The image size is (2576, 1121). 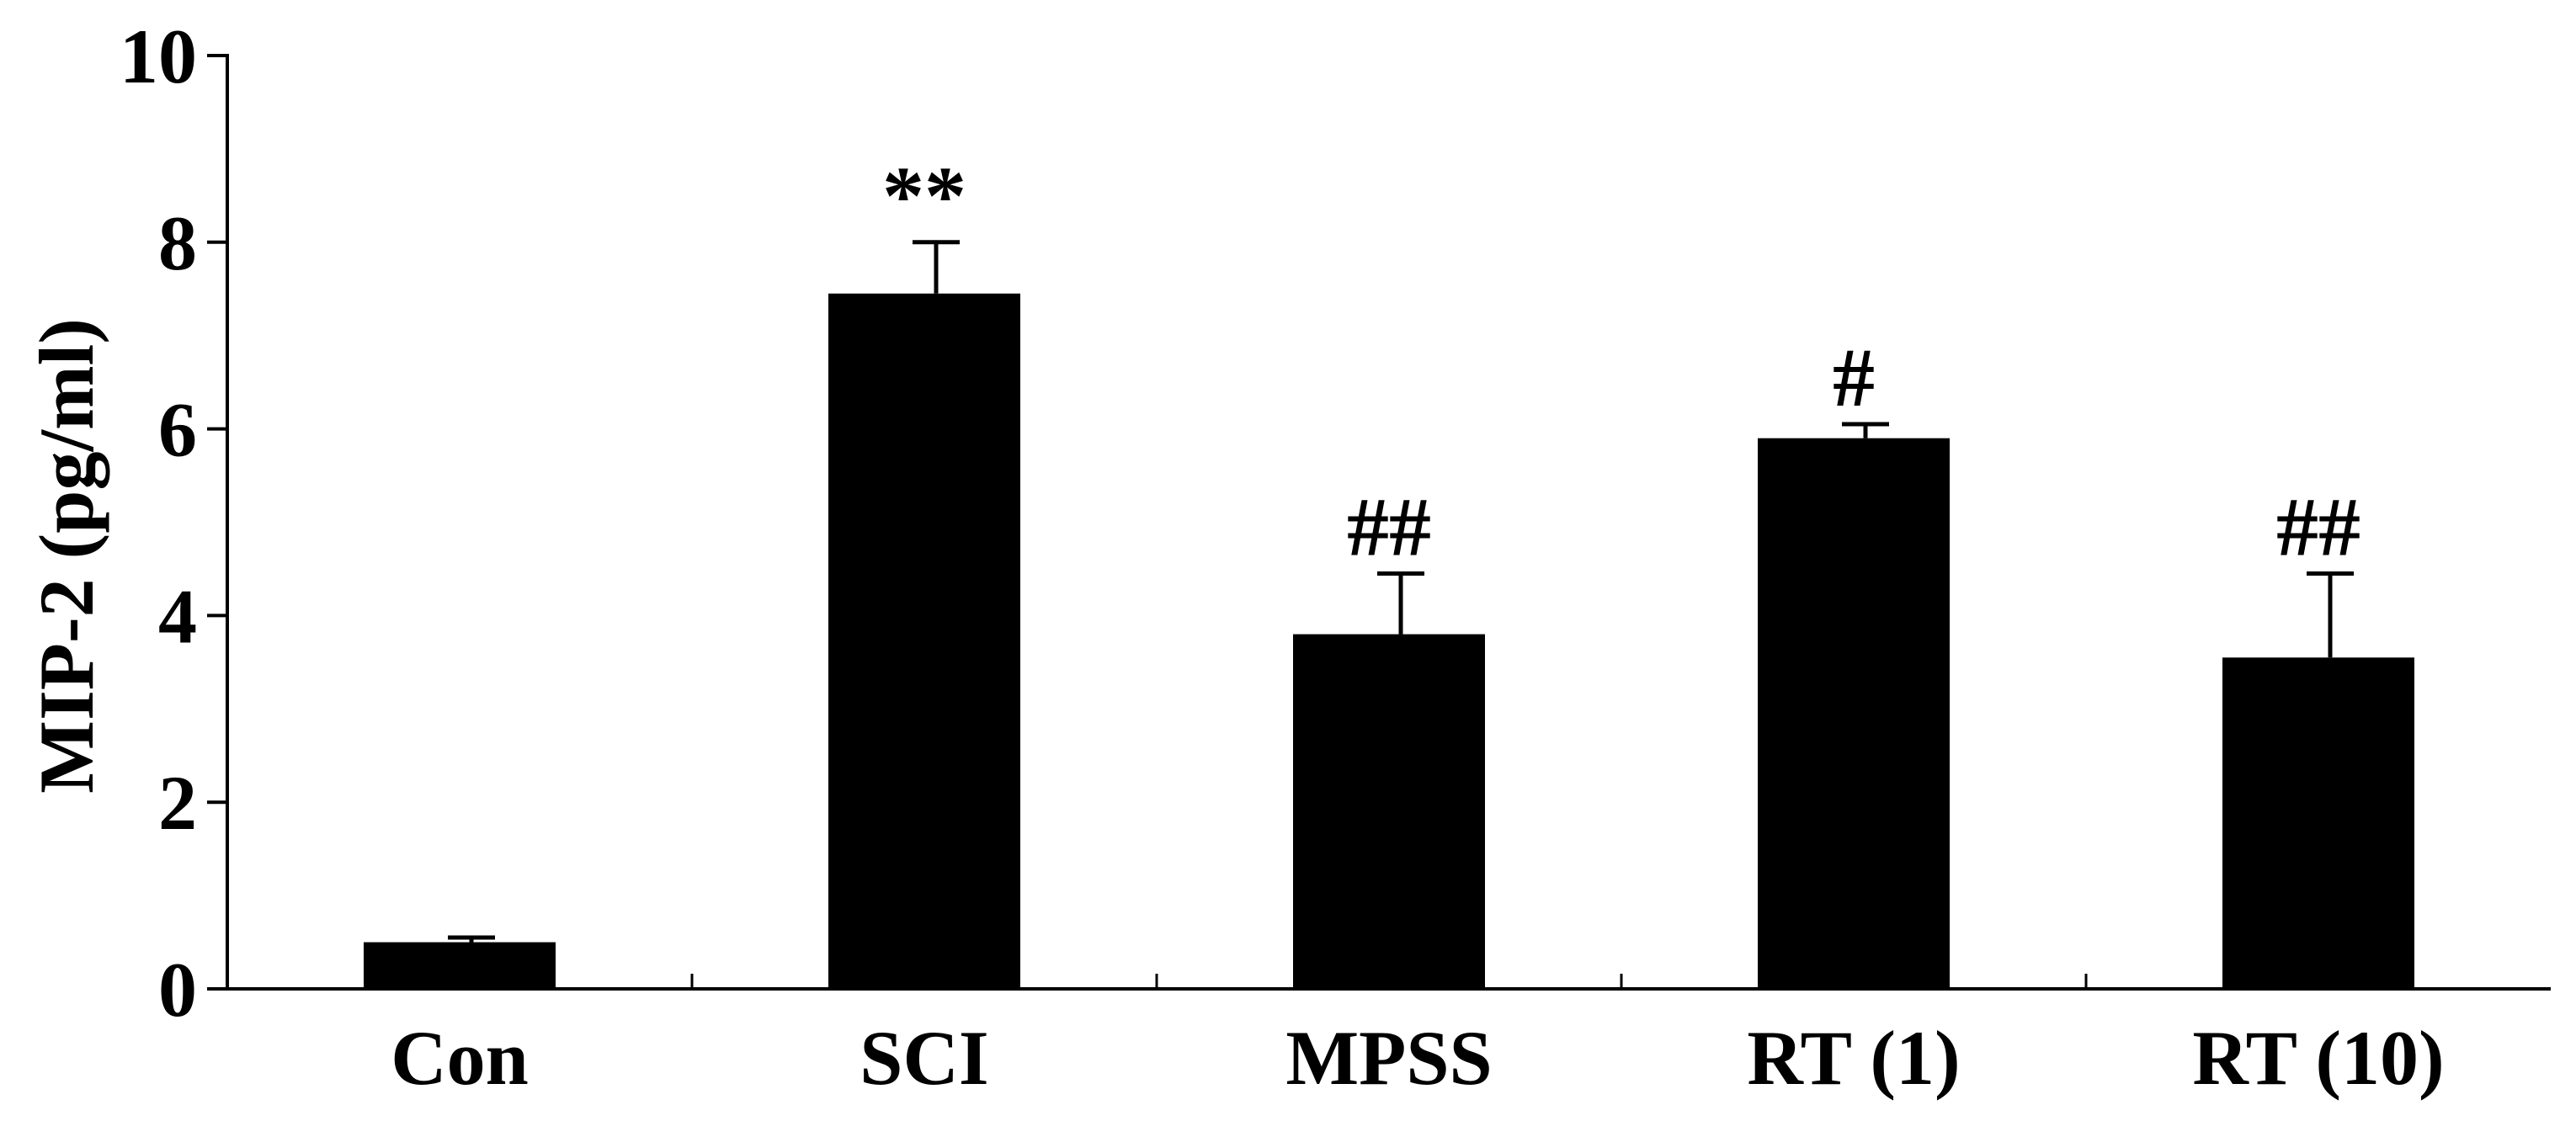 I want to click on y-tick-label: 8, so click(x=178, y=243).